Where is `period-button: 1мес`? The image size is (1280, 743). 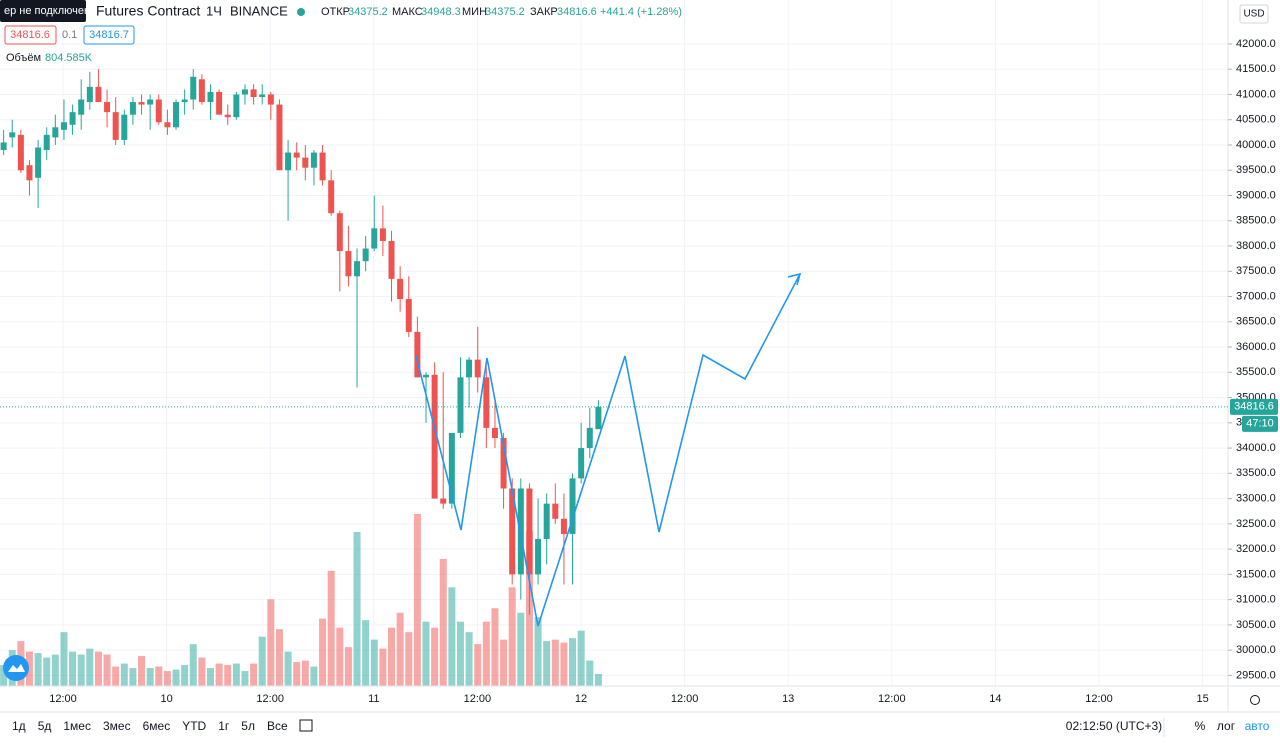
period-button: 1мес is located at coordinates (77, 726).